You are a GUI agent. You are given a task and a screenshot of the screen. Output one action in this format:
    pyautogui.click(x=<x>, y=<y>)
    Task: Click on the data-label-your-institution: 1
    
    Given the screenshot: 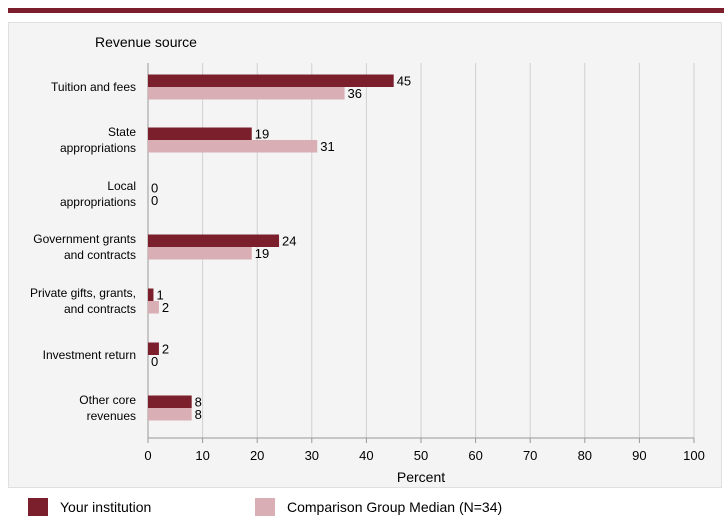 What is the action you would take?
    pyautogui.click(x=159, y=295)
    